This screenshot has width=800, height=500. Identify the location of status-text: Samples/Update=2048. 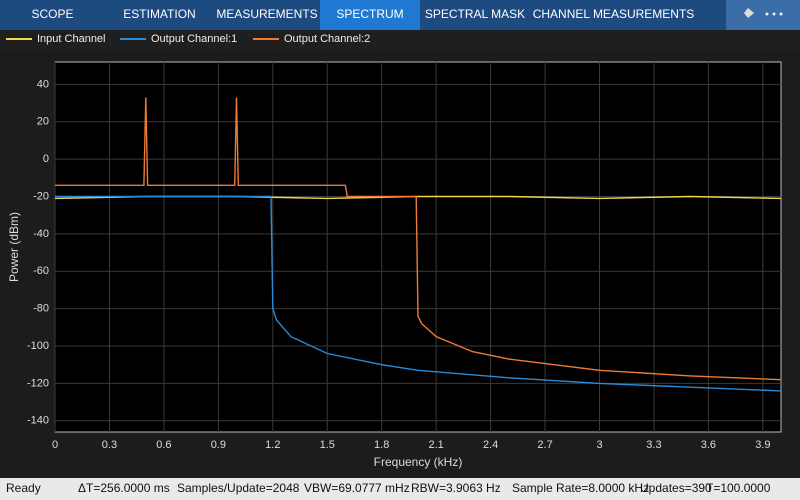
(238, 488).